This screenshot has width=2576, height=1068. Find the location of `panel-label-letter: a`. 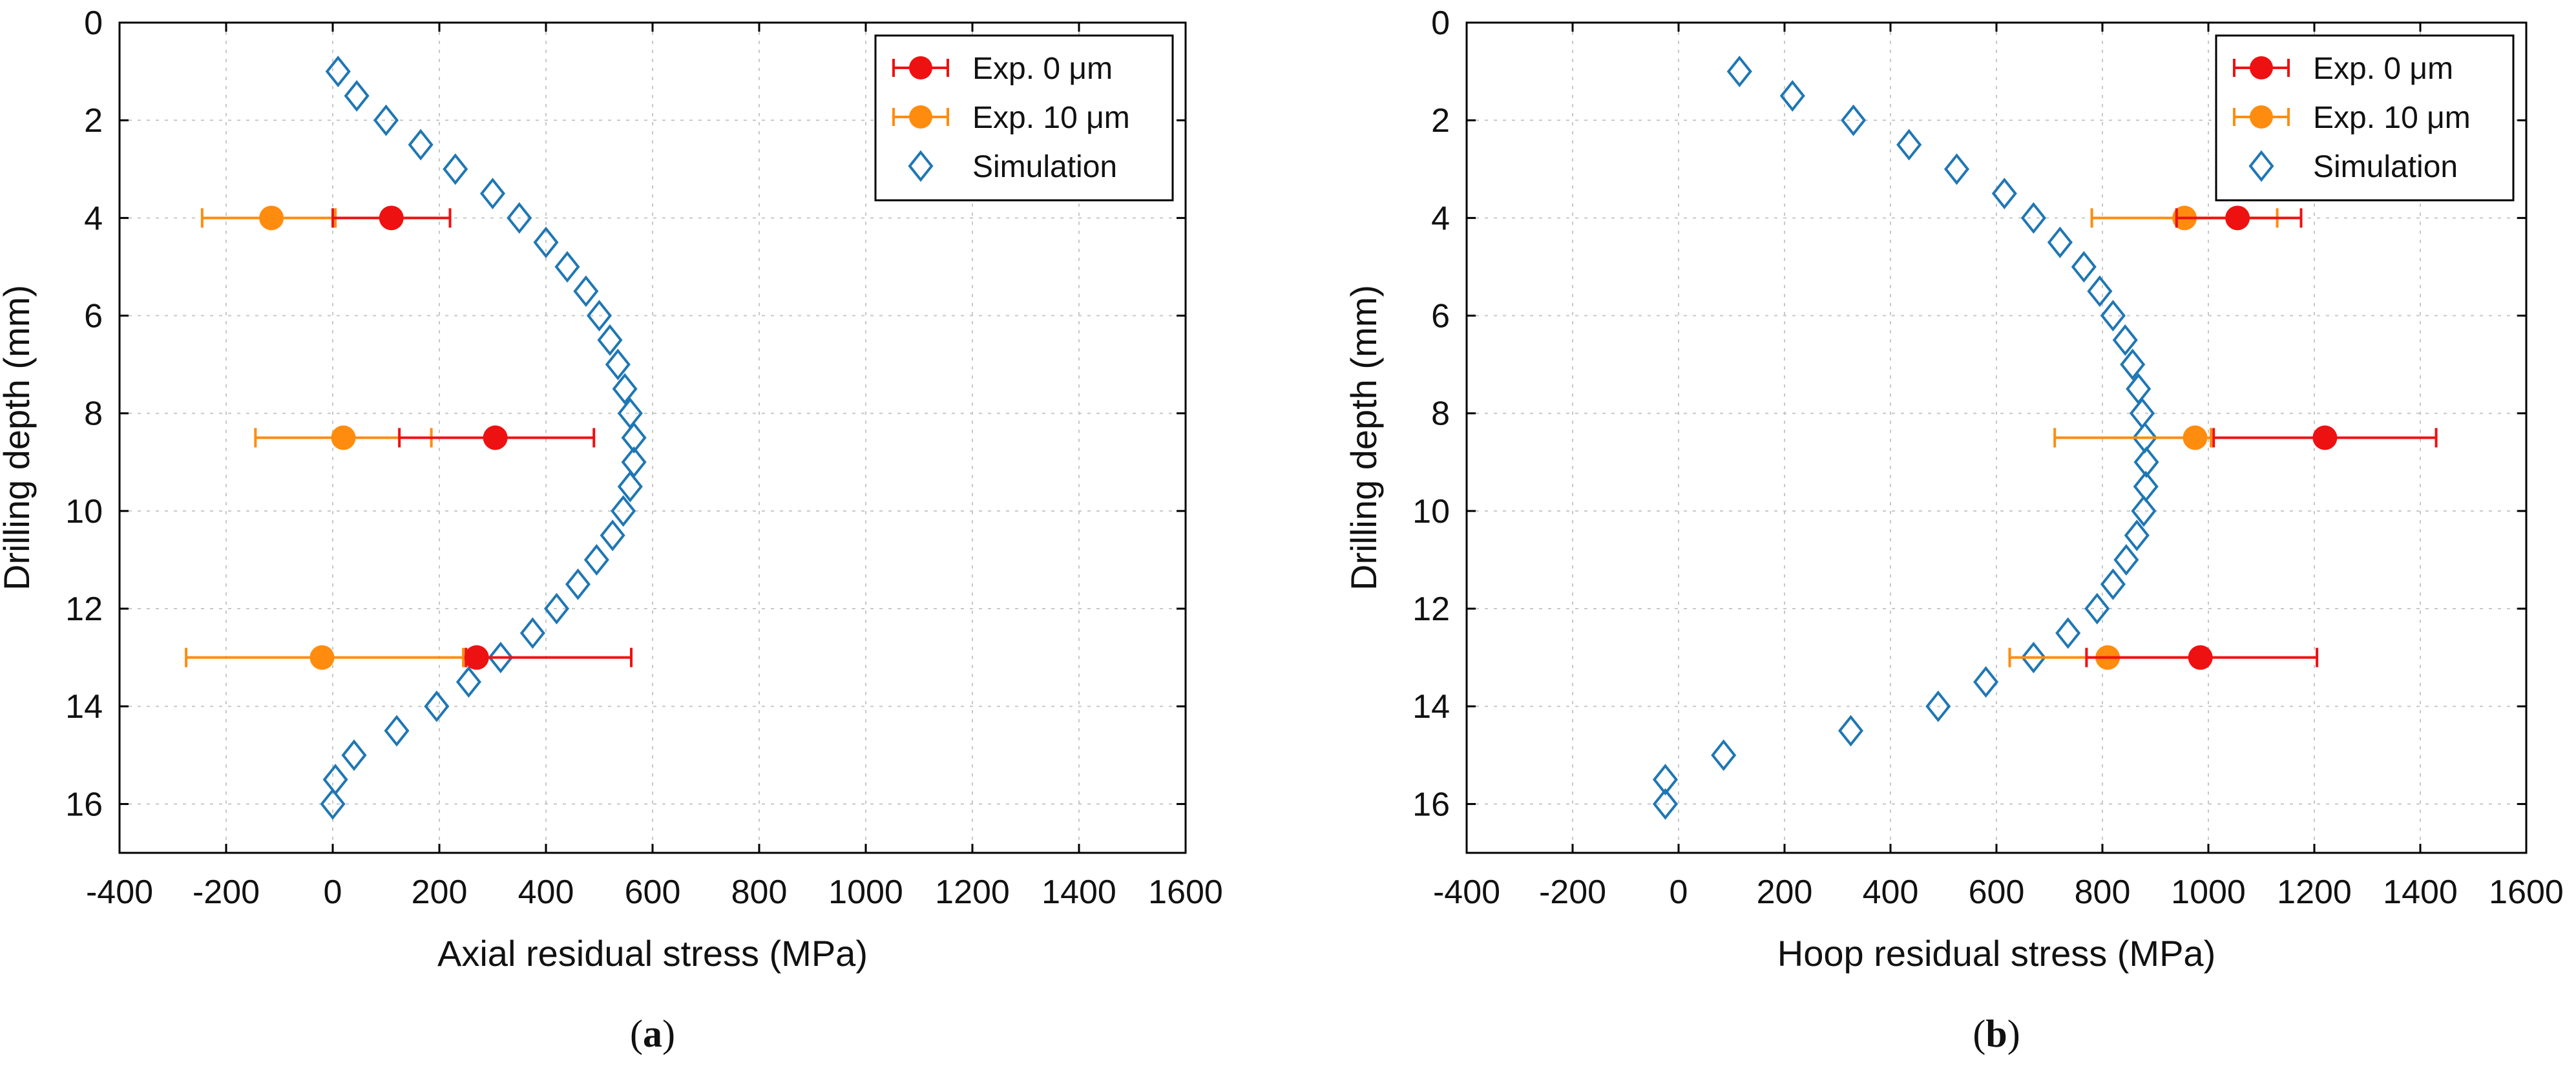

panel-label-letter: a is located at coordinates (652, 1033).